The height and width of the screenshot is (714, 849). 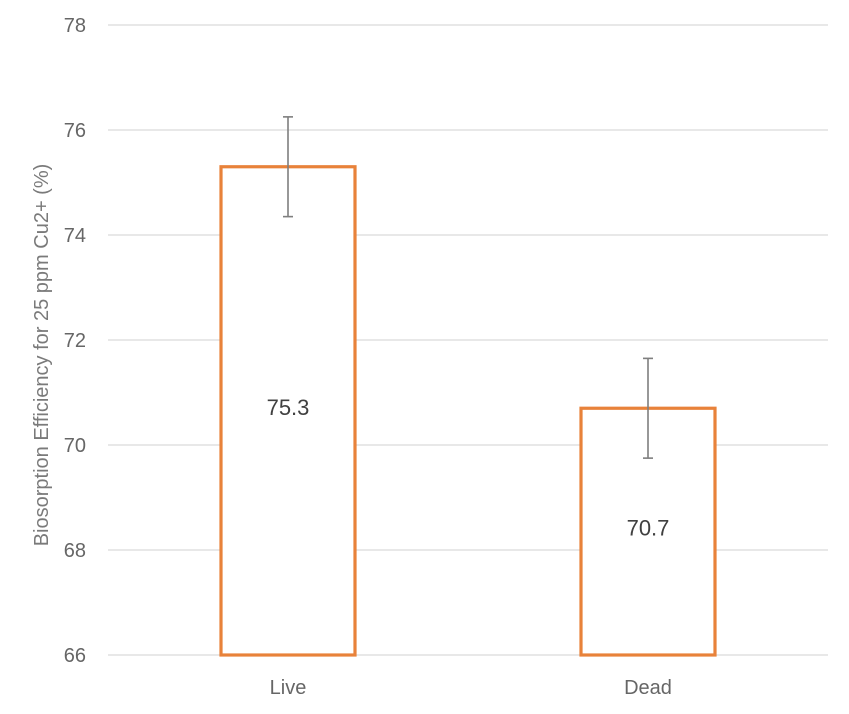 What do you see at coordinates (288, 688) in the screenshot?
I see `x-tick-label: Live` at bounding box center [288, 688].